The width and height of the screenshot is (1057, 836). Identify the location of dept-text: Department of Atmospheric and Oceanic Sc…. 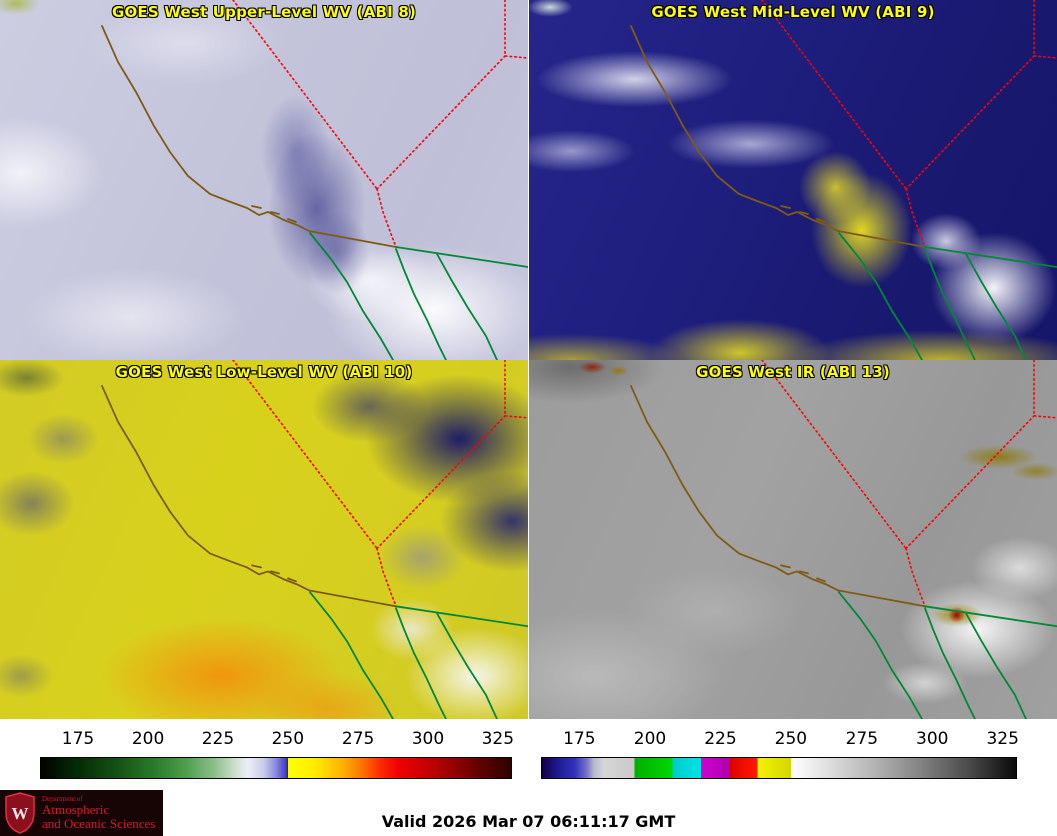
(99, 812).